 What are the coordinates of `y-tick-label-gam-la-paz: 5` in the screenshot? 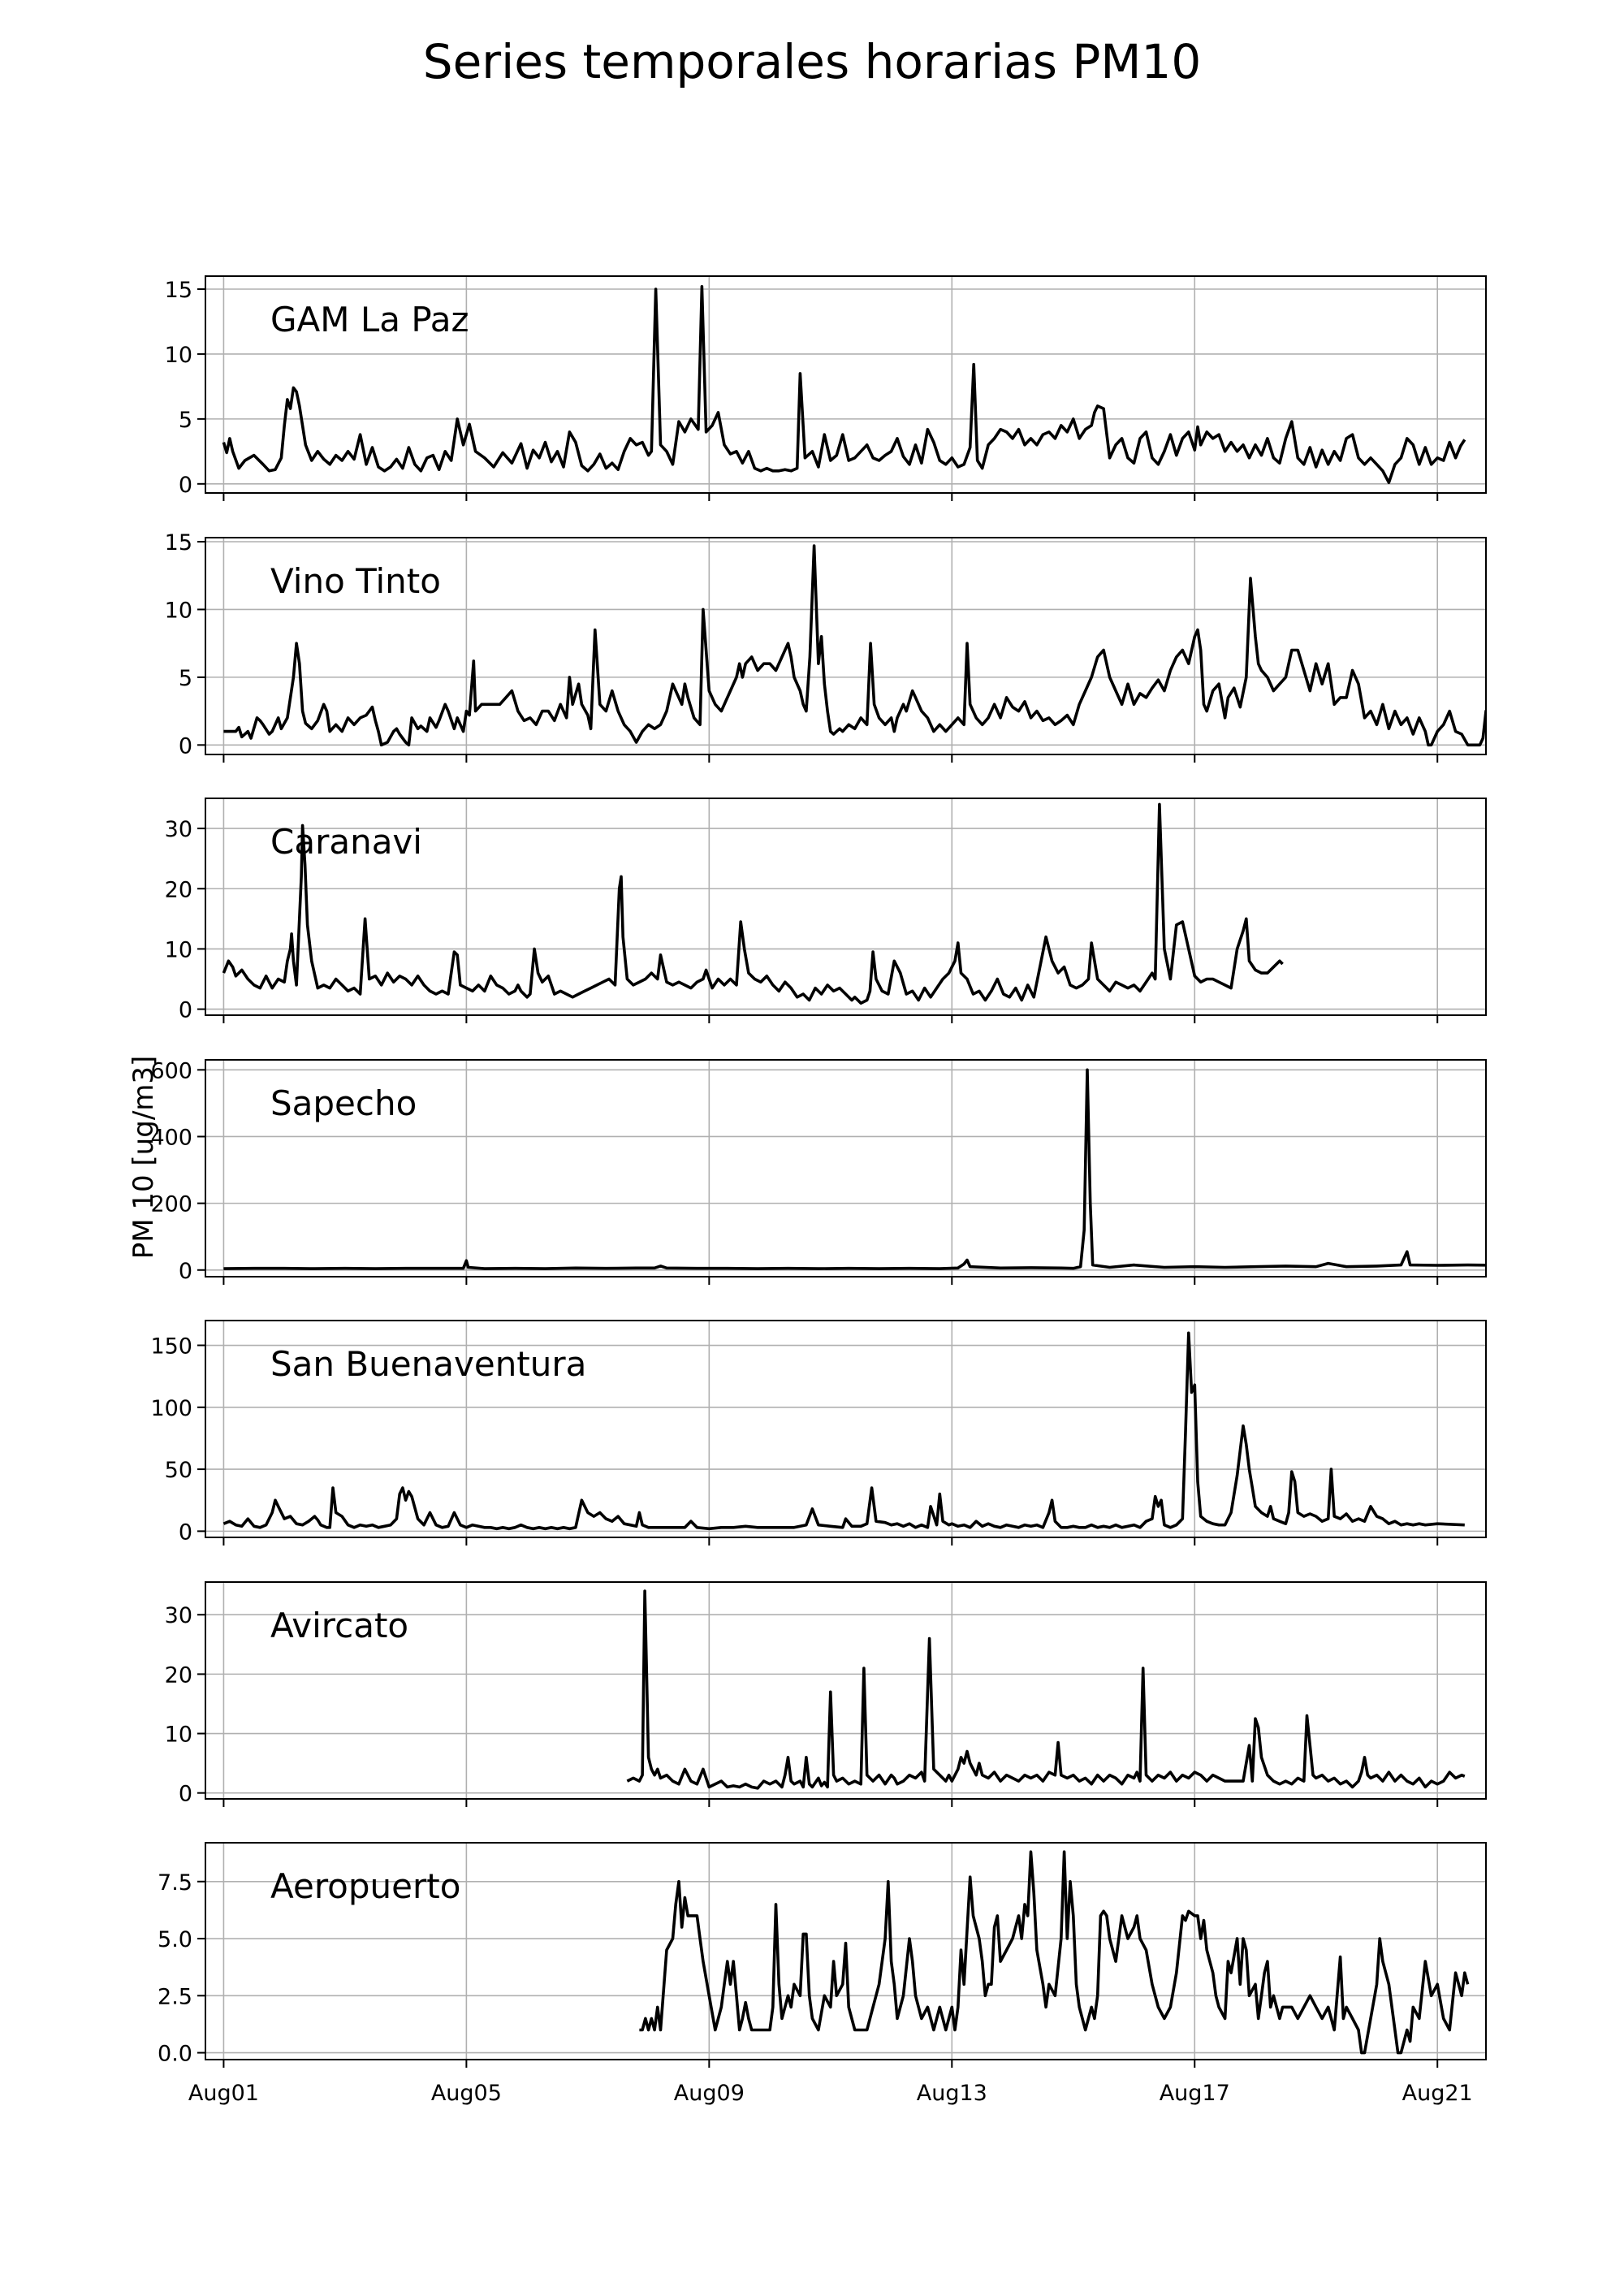 It's located at (186, 421).